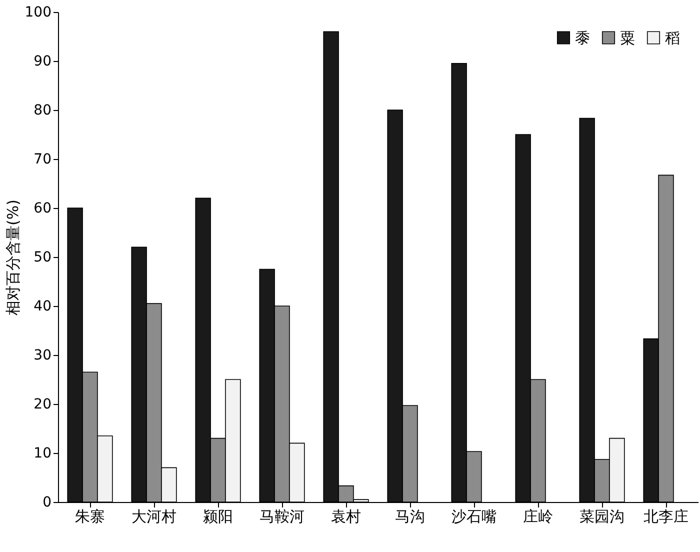 This screenshot has height=552, width=700. I want to click on x-tick-label: 菜园沟, so click(602, 517).